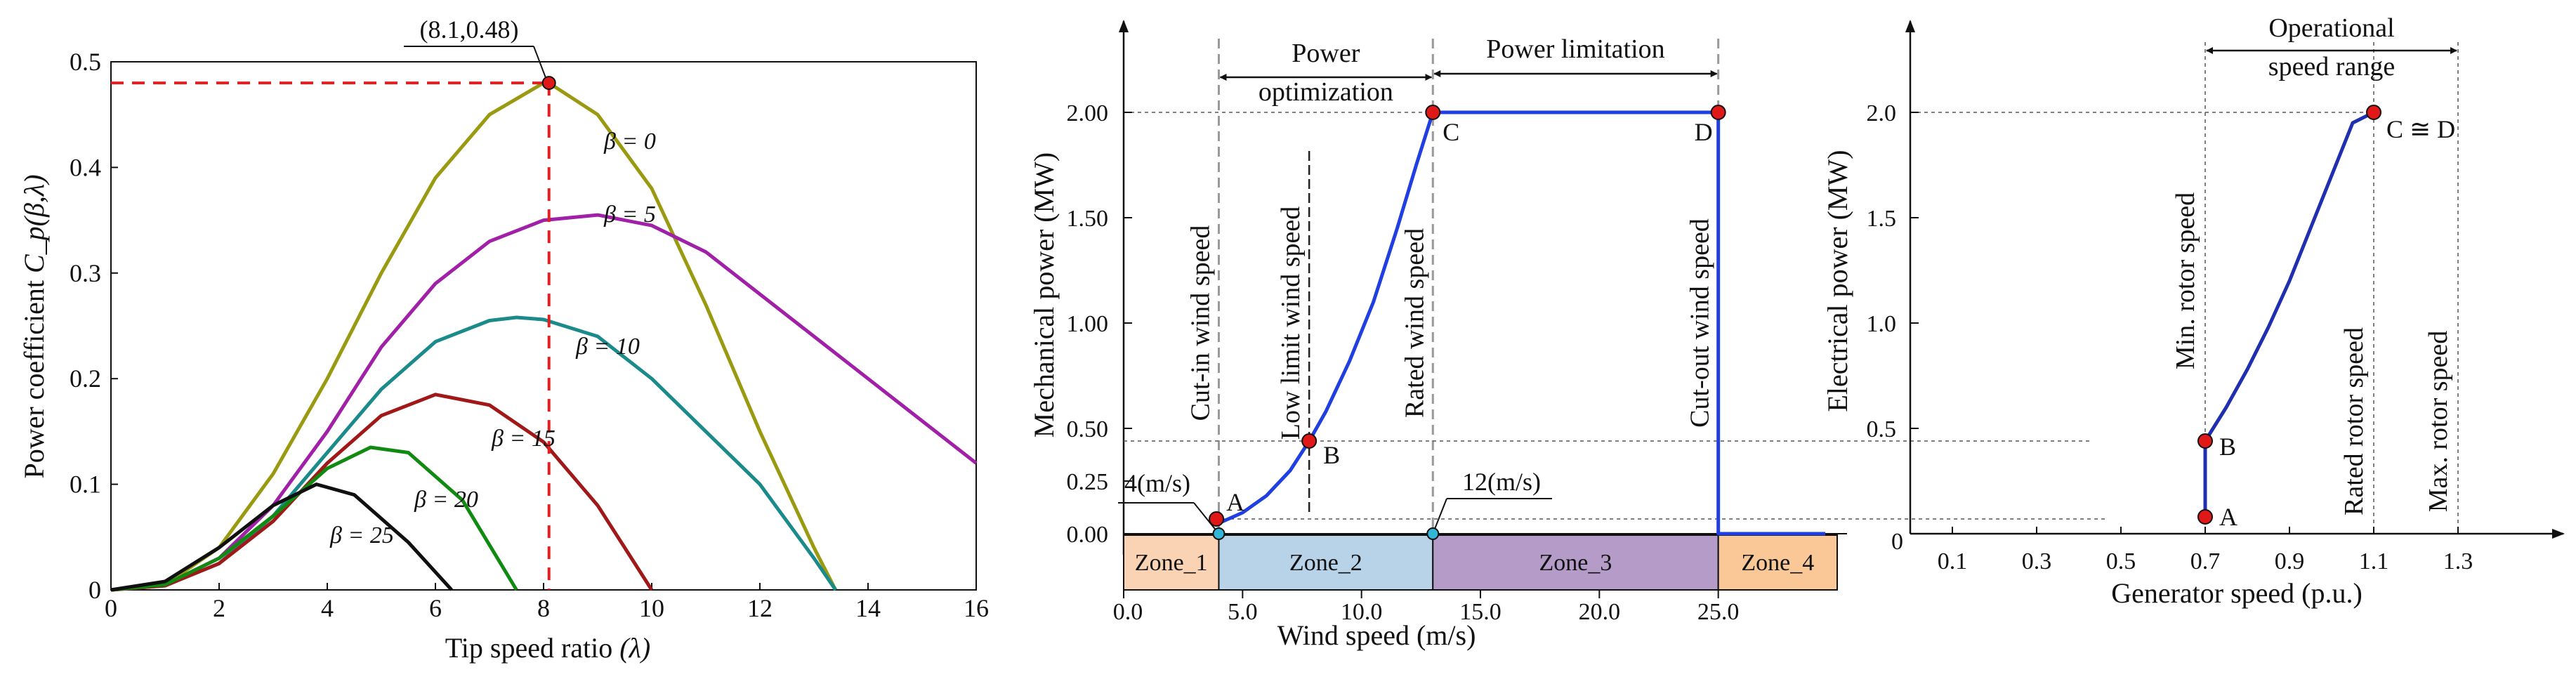 The height and width of the screenshot is (684, 2576). Describe the element at coordinates (760, 608) in the screenshot. I see `p1-x-tick-label: 12` at that location.